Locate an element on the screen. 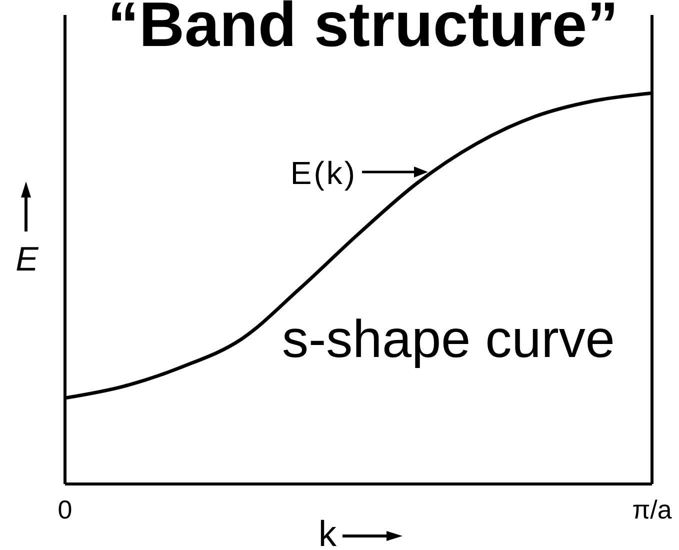 This screenshot has width=679, height=550. y-axis-title: E is located at coordinates (27, 259).